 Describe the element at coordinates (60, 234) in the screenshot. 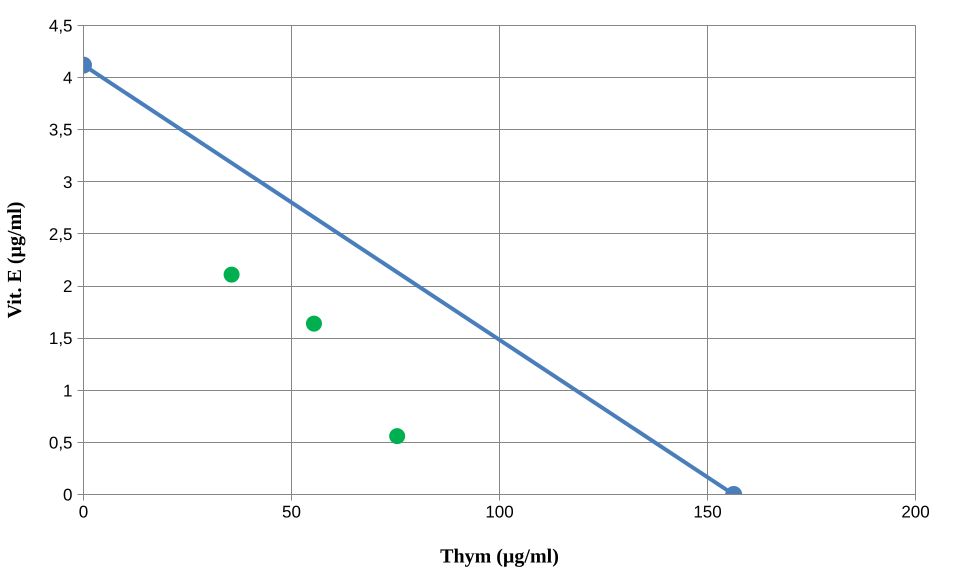

I see `y-tick-label: 2,5` at that location.